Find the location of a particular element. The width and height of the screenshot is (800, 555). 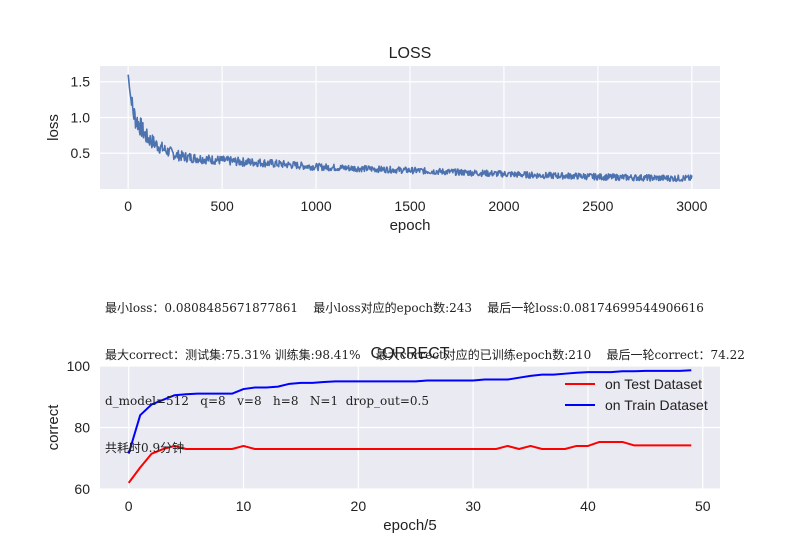

correct-y-tick-label: 80 is located at coordinates (82, 428).